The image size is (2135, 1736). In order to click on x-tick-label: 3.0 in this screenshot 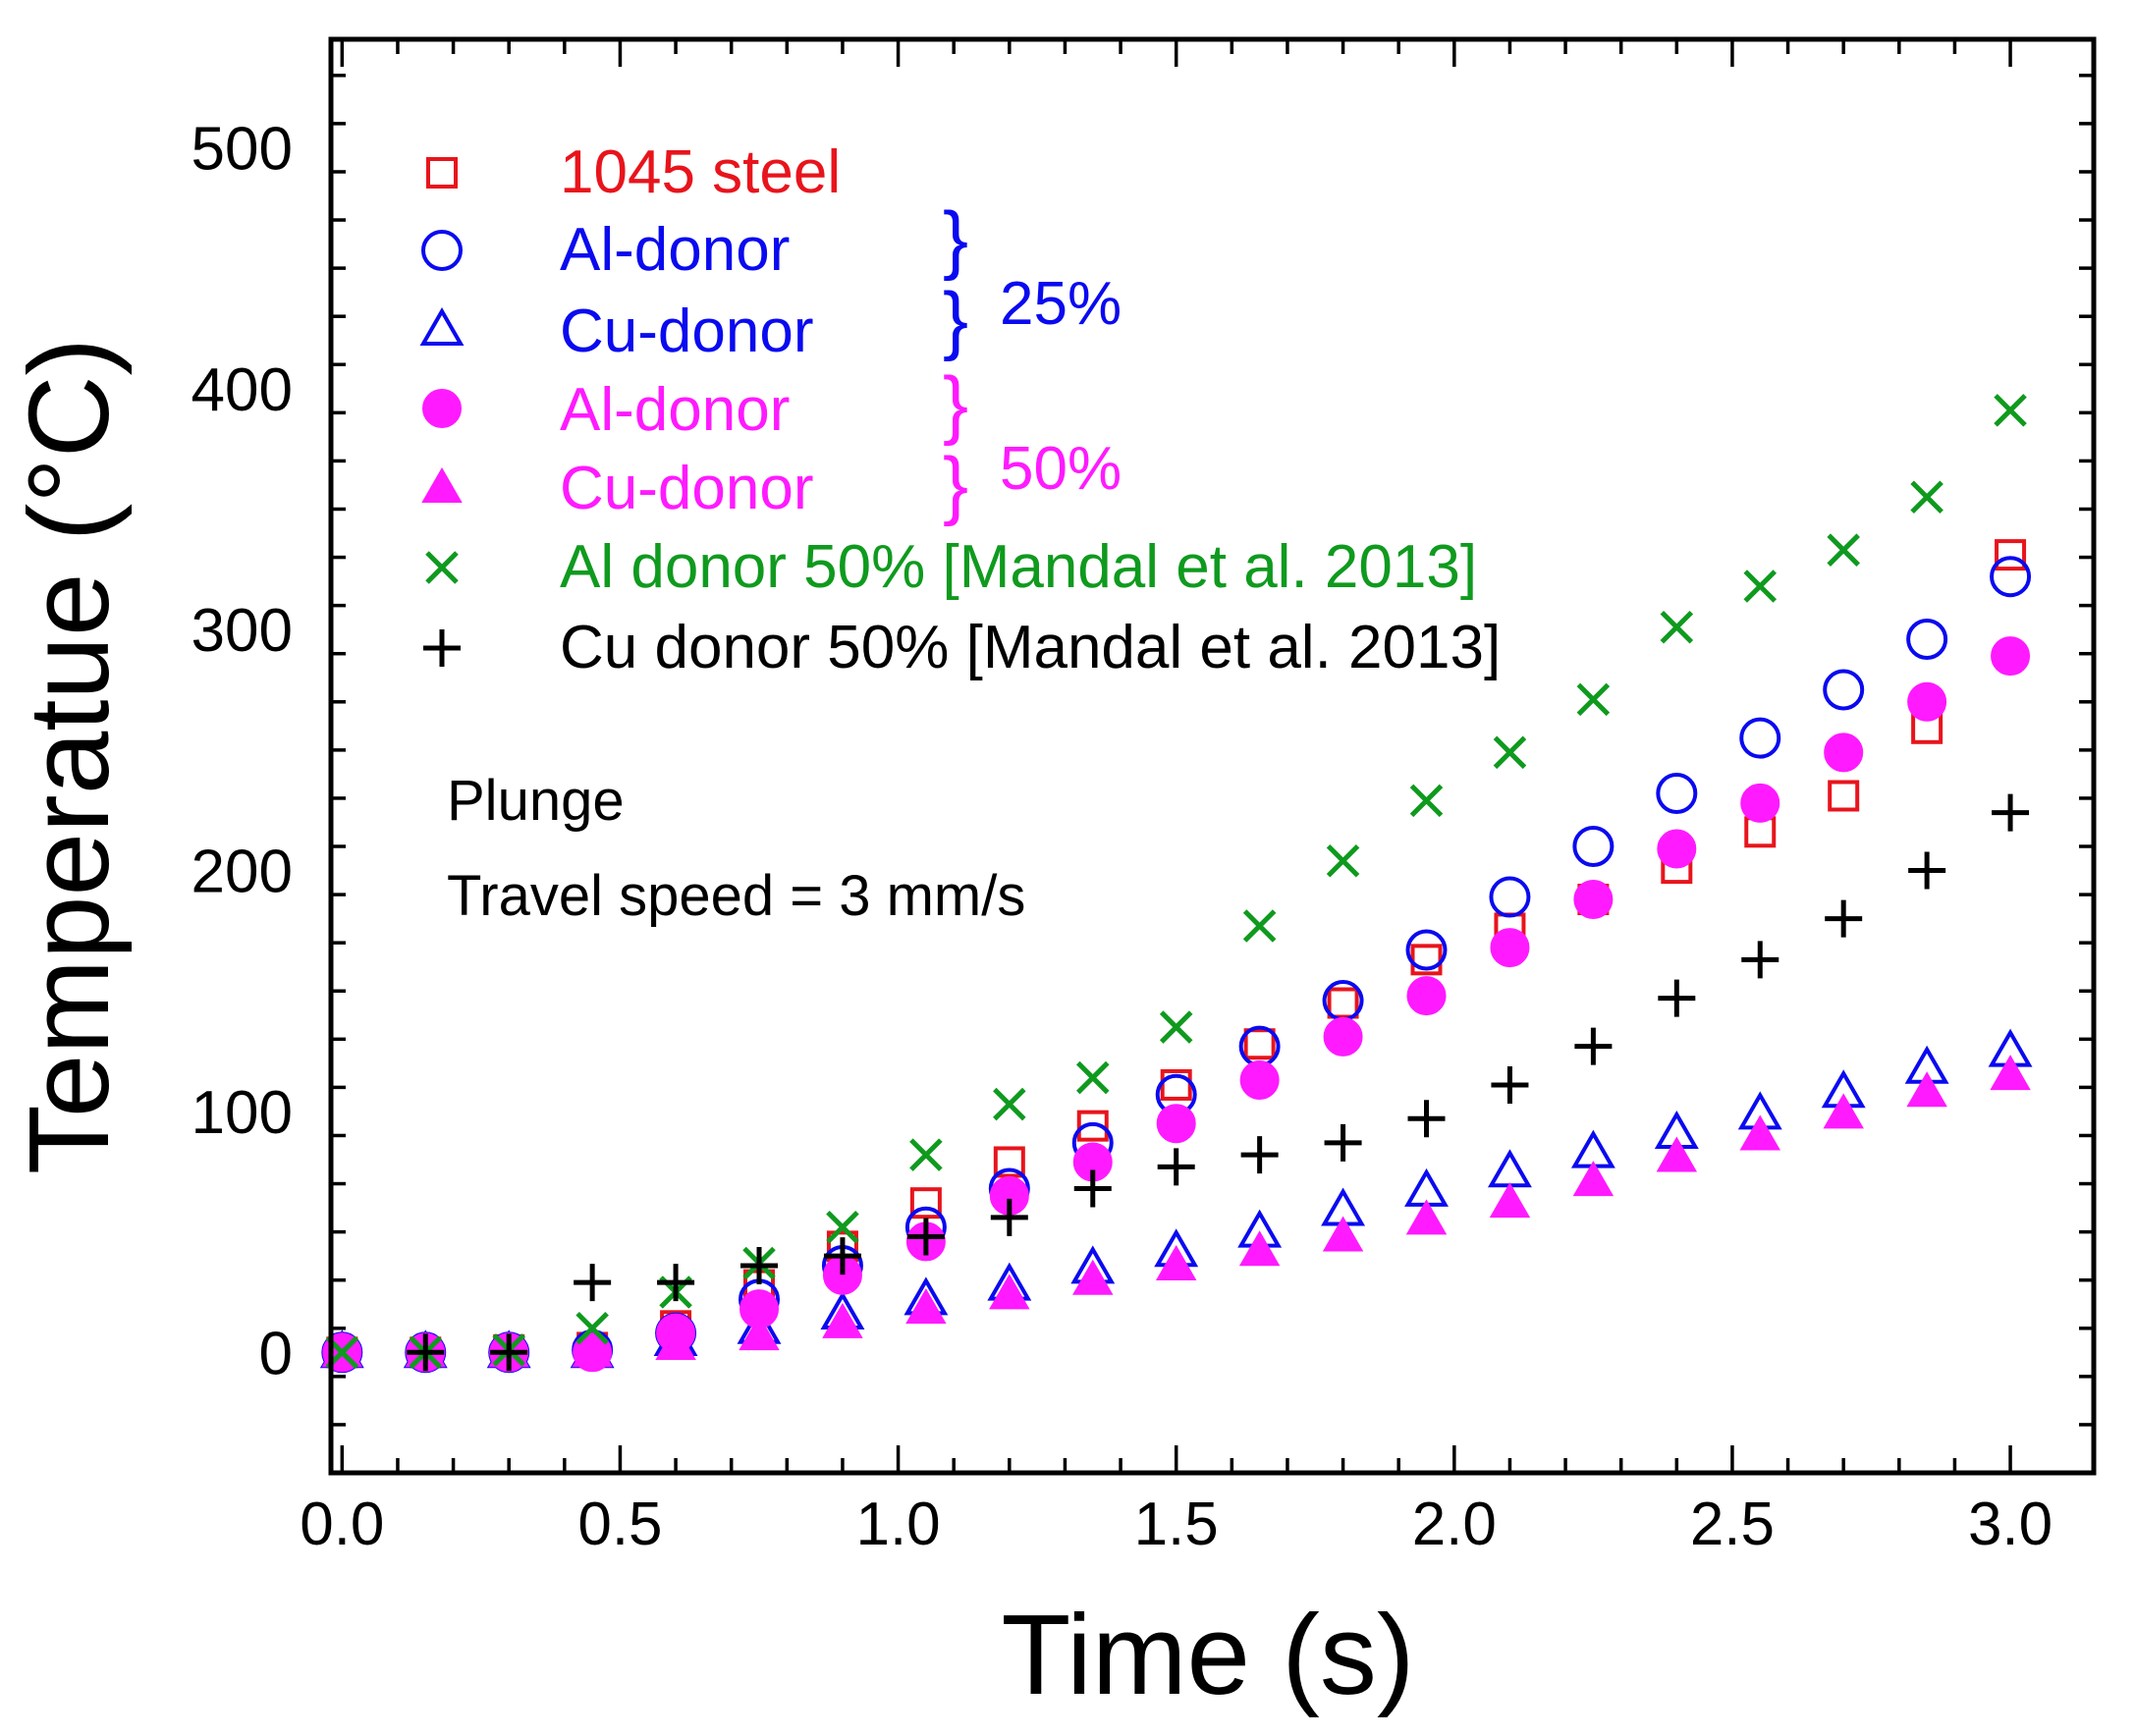, I will do `click(2010, 1524)`.